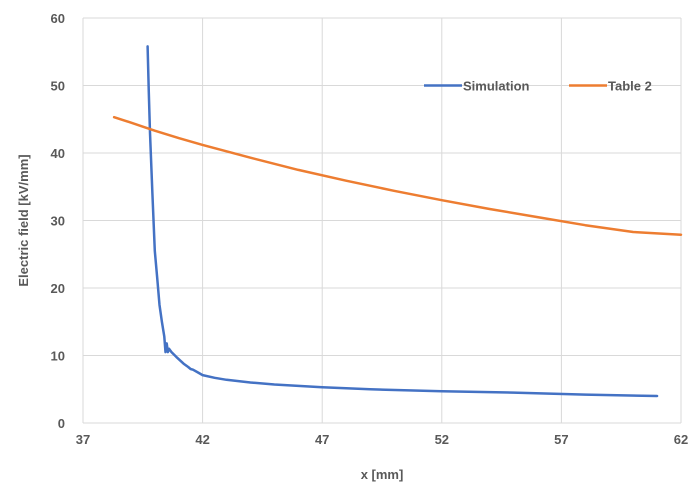 The width and height of the screenshot is (692, 486). What do you see at coordinates (538, 86) in the screenshot?
I see `legend: Simulation Table 2` at bounding box center [538, 86].